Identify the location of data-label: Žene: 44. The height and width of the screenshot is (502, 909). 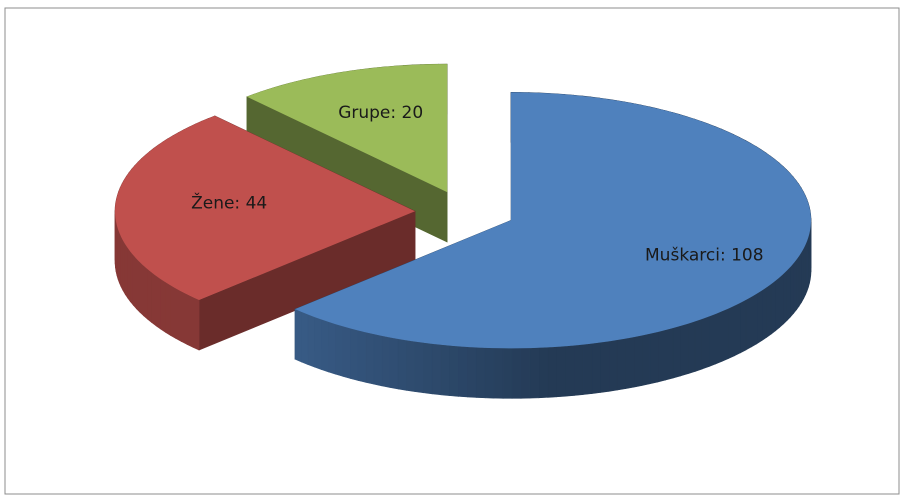
(229, 202).